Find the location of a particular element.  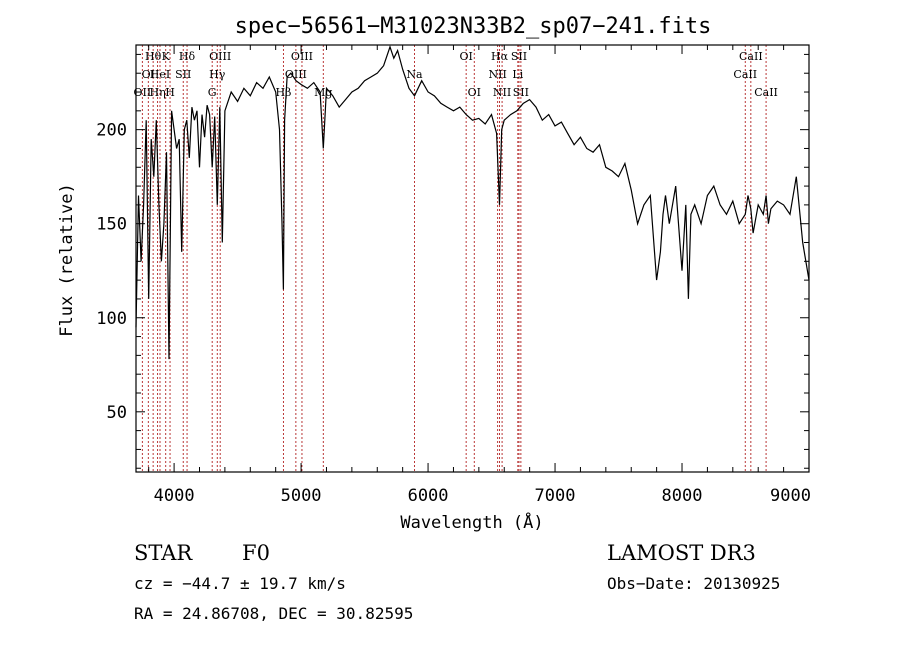

line-label: Hγ is located at coordinates (217, 74).